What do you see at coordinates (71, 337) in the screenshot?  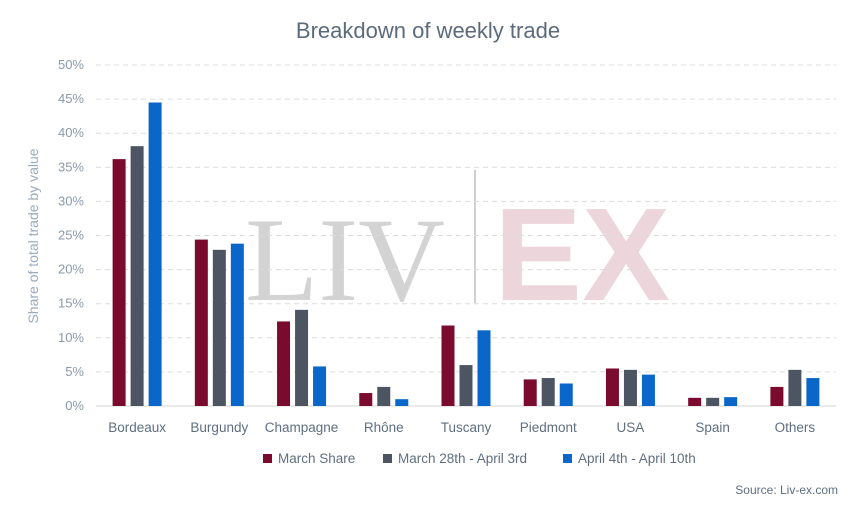 I see `y-tick-label: 10%` at bounding box center [71, 337].